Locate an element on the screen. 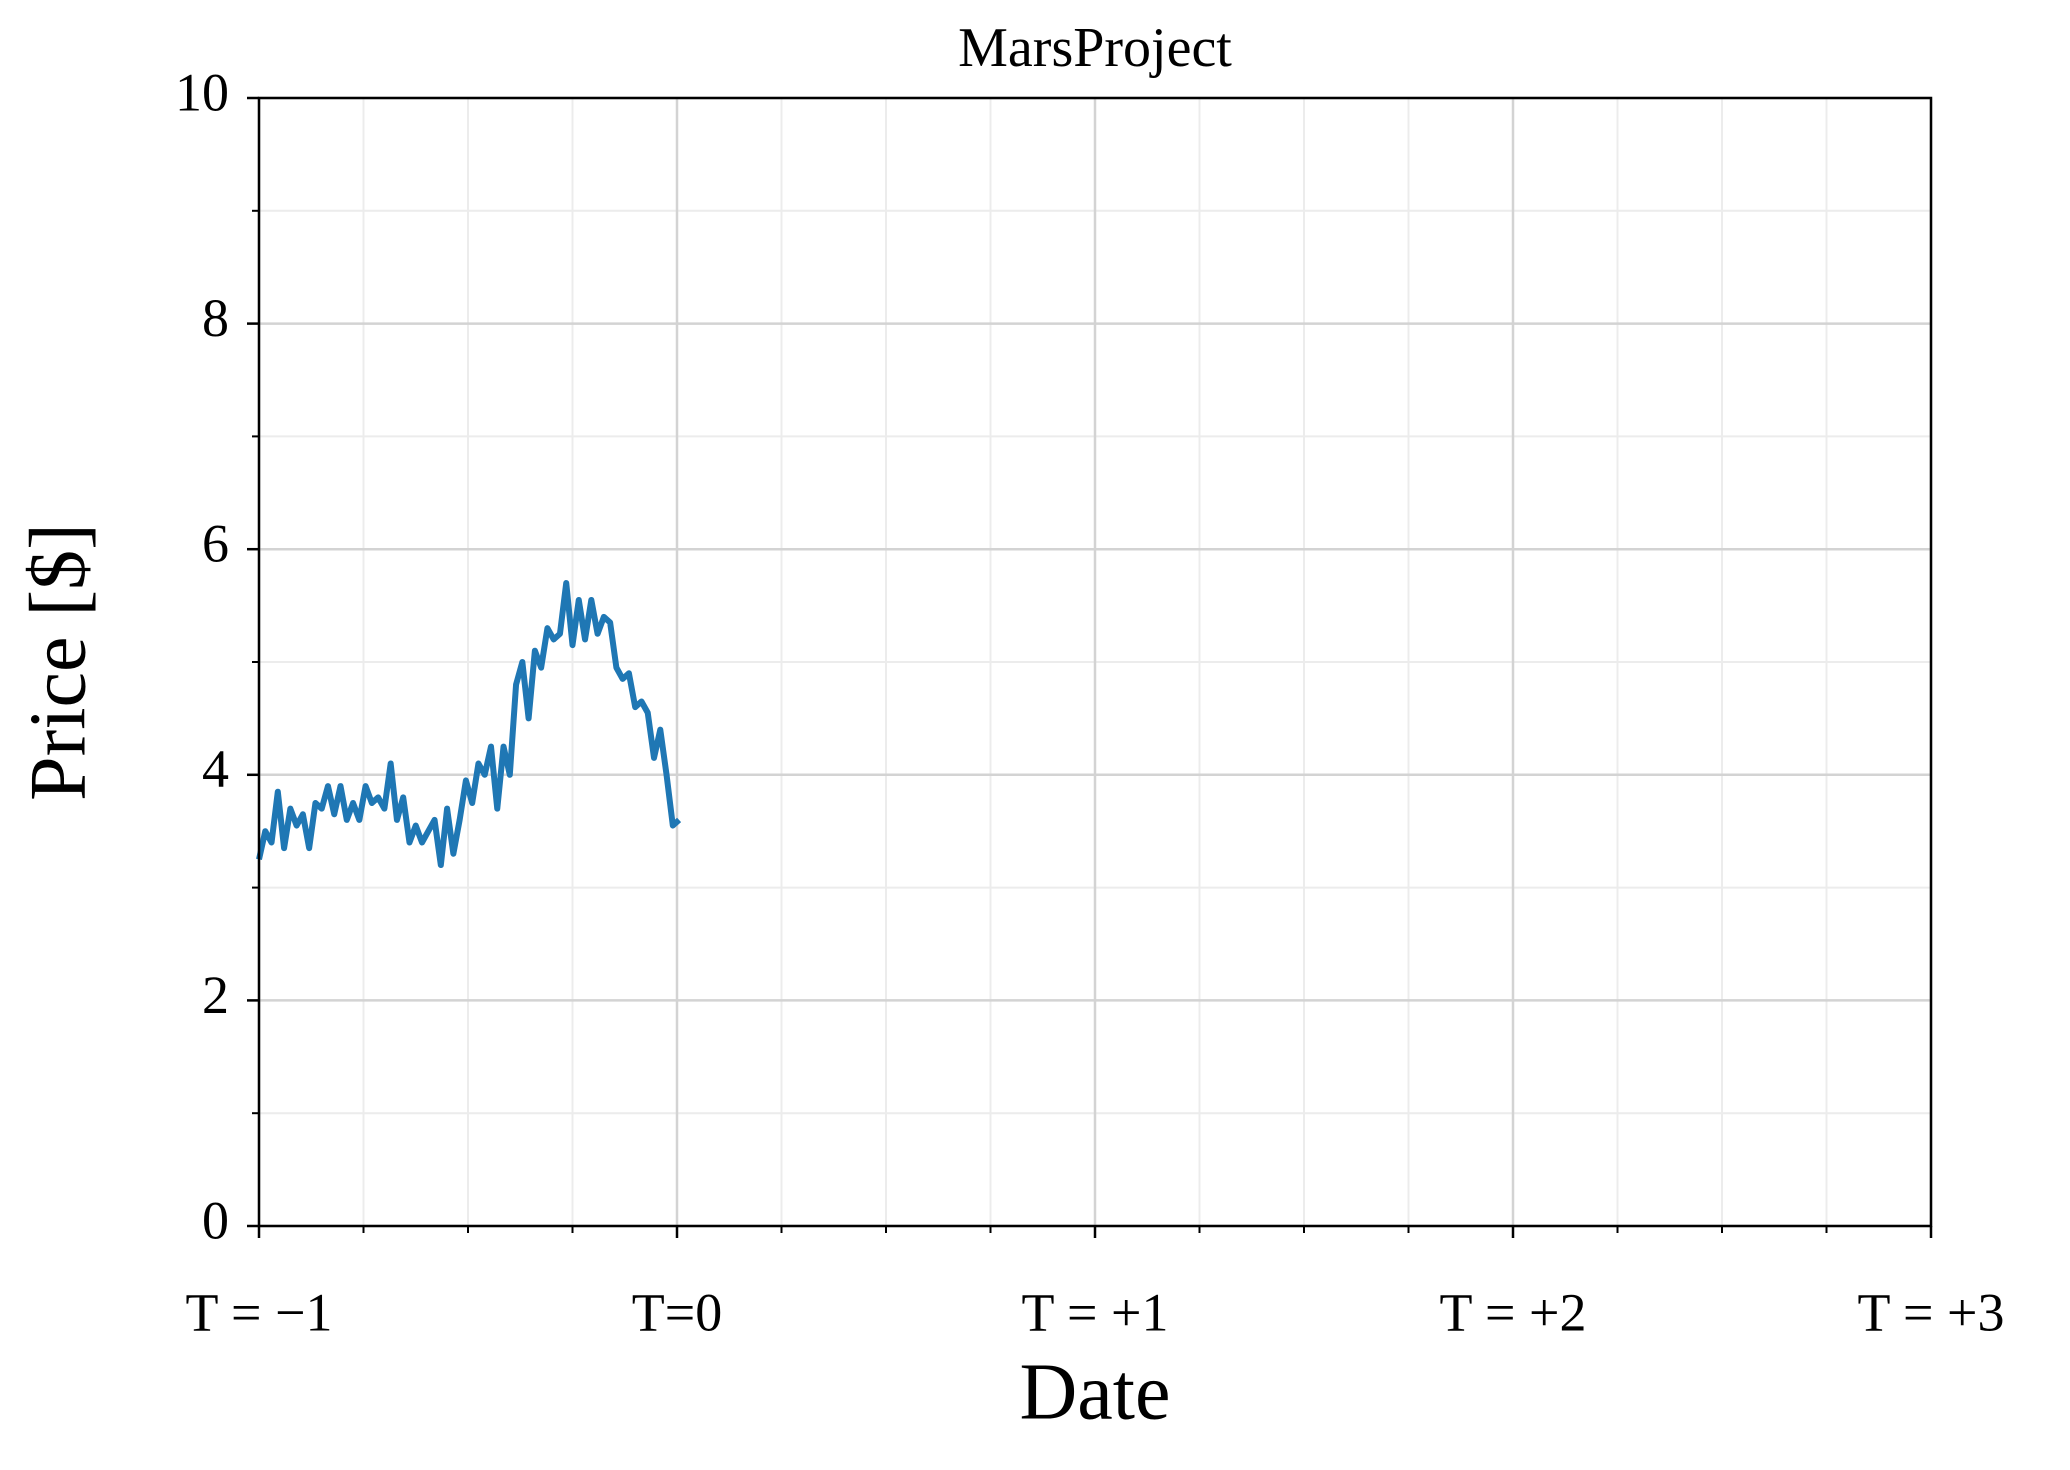  y-tick-label: 2 is located at coordinates (215, 995).